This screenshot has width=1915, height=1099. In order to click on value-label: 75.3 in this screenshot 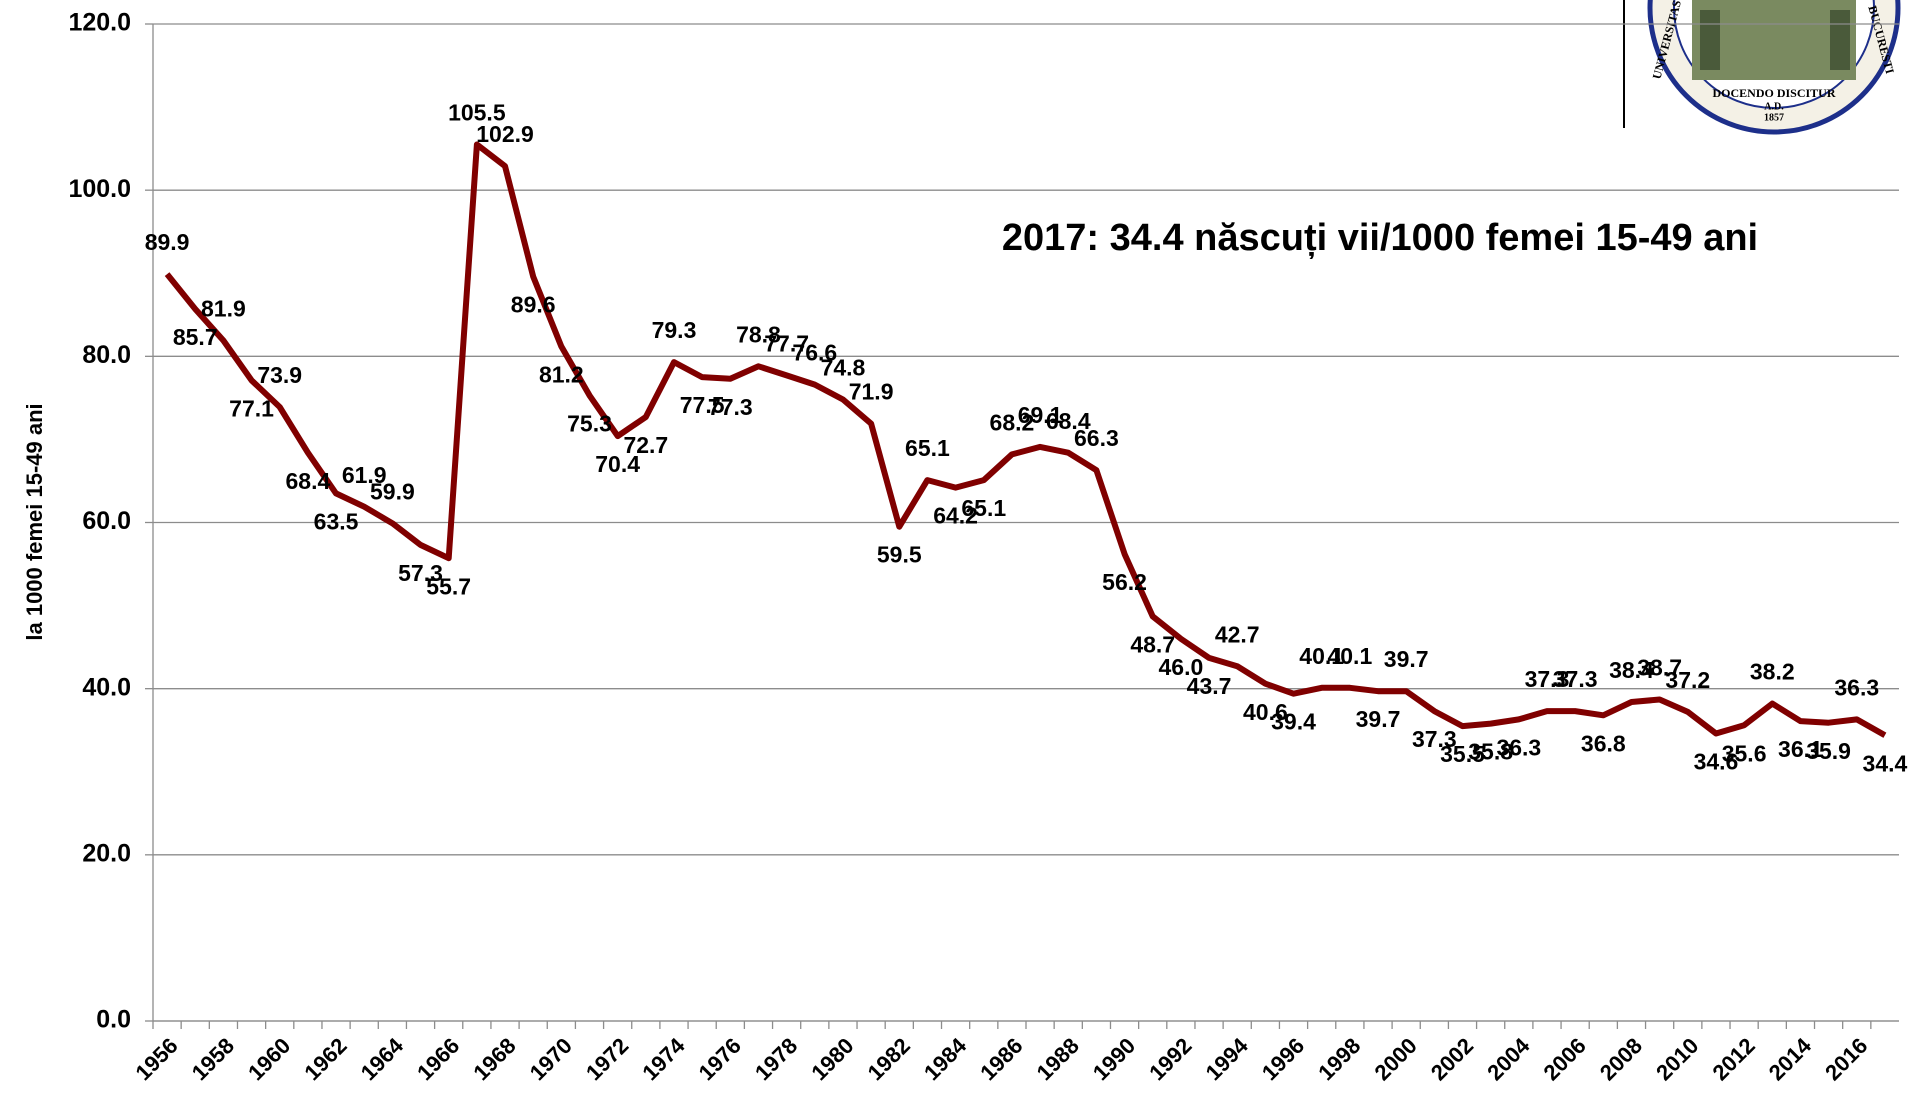, I will do `click(589, 423)`.